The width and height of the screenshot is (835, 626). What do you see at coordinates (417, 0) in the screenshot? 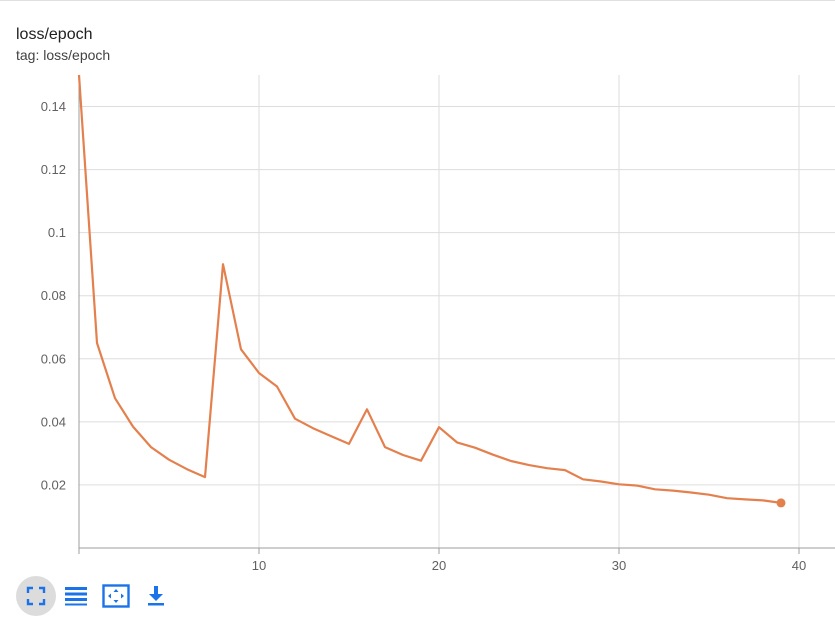
I see `top-rule` at bounding box center [417, 0].